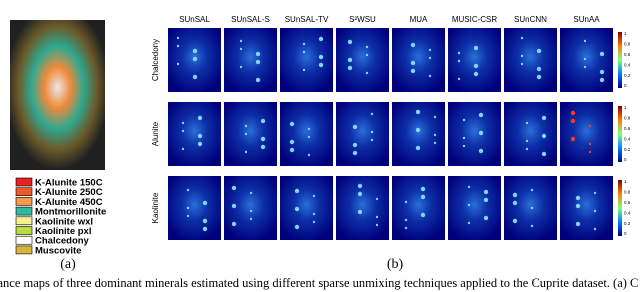 The height and width of the screenshot is (292, 640). What do you see at coordinates (627, 202) in the screenshot?
I see `colorbar-tick: 0.6` at bounding box center [627, 202].